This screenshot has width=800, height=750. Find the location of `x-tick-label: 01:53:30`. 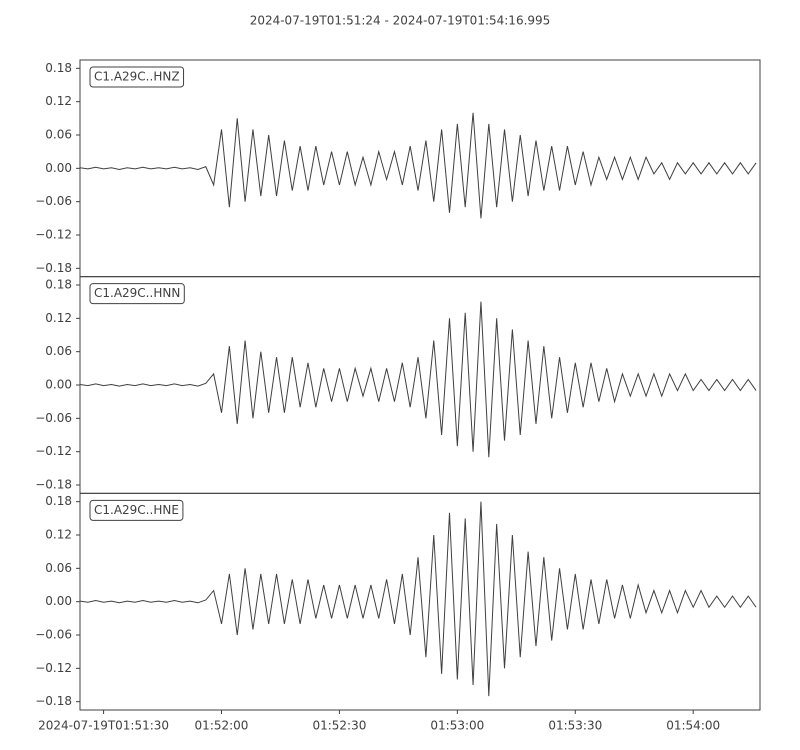

x-tick-label: 01:53:30 is located at coordinates (575, 726).